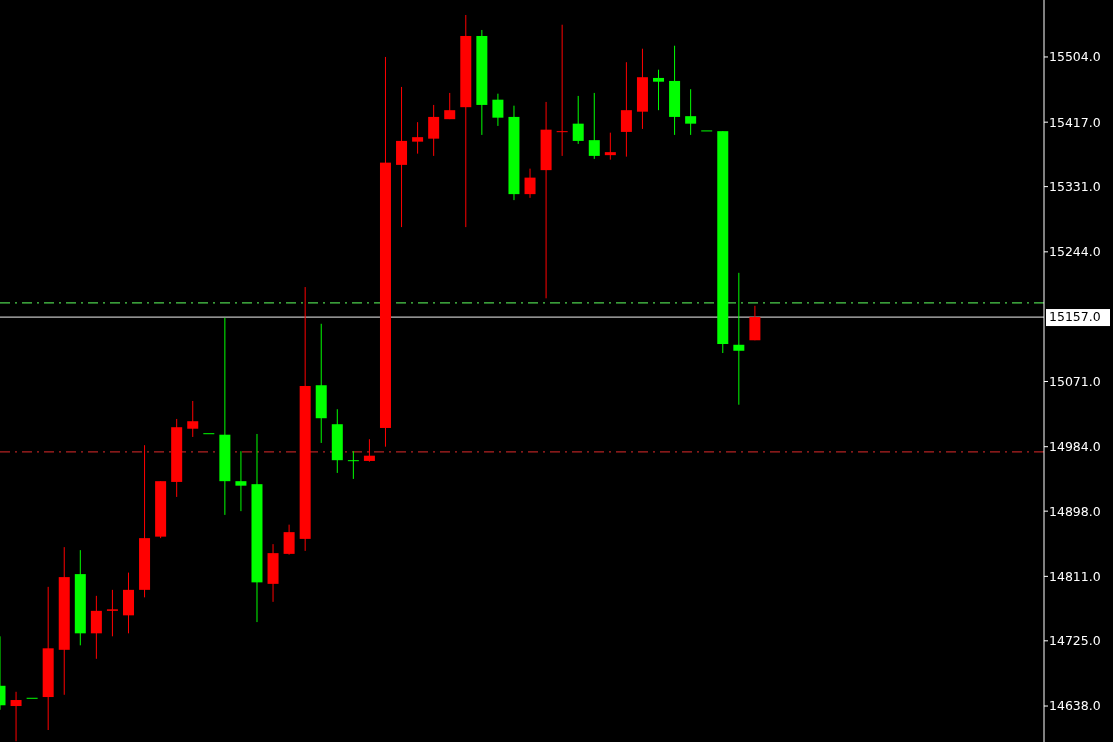  Describe the element at coordinates (1075, 706) in the screenshot. I see `y-tick-label: 14638.0` at that location.